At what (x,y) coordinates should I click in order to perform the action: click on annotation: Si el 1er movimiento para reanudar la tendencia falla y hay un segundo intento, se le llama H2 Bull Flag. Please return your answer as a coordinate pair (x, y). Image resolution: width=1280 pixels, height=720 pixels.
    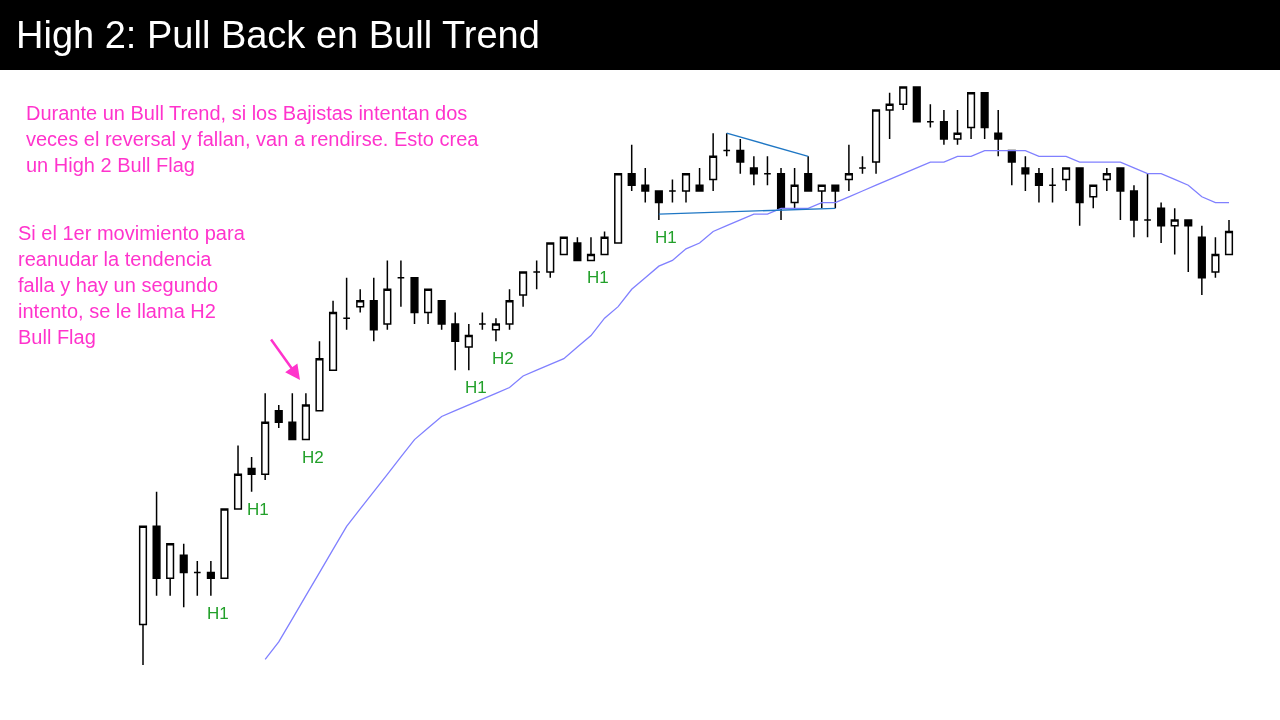
    Looking at the image, I should click on (132, 285).